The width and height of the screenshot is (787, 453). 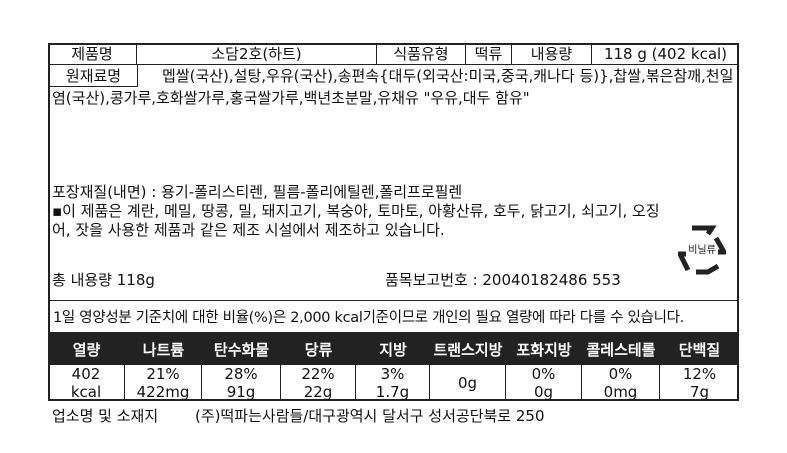 What do you see at coordinates (699, 349) in the screenshot?
I see `nutrition-header: 단백질` at bounding box center [699, 349].